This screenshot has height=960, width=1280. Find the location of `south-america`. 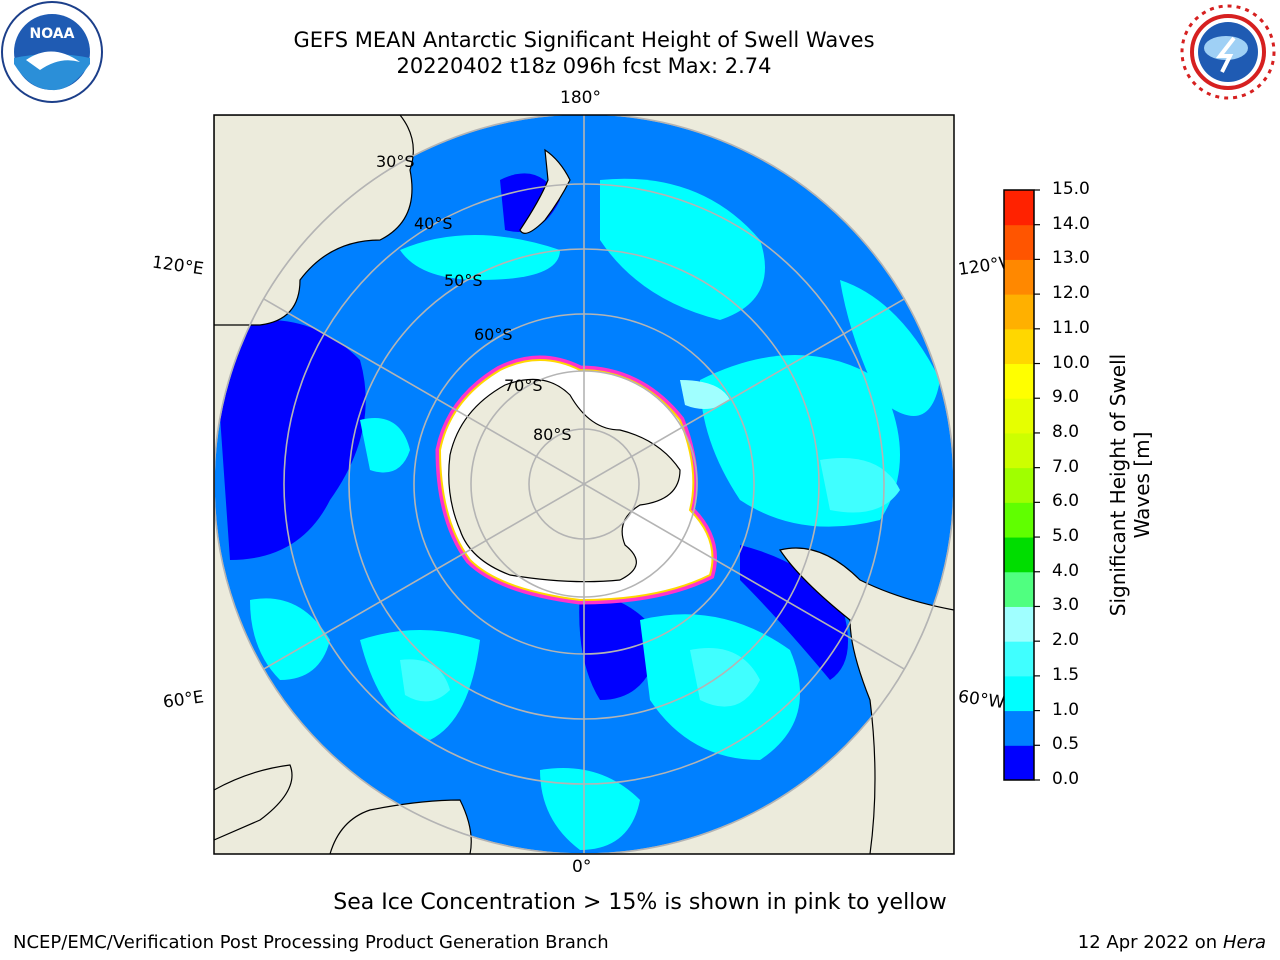

south-america is located at coordinates (866, 700).